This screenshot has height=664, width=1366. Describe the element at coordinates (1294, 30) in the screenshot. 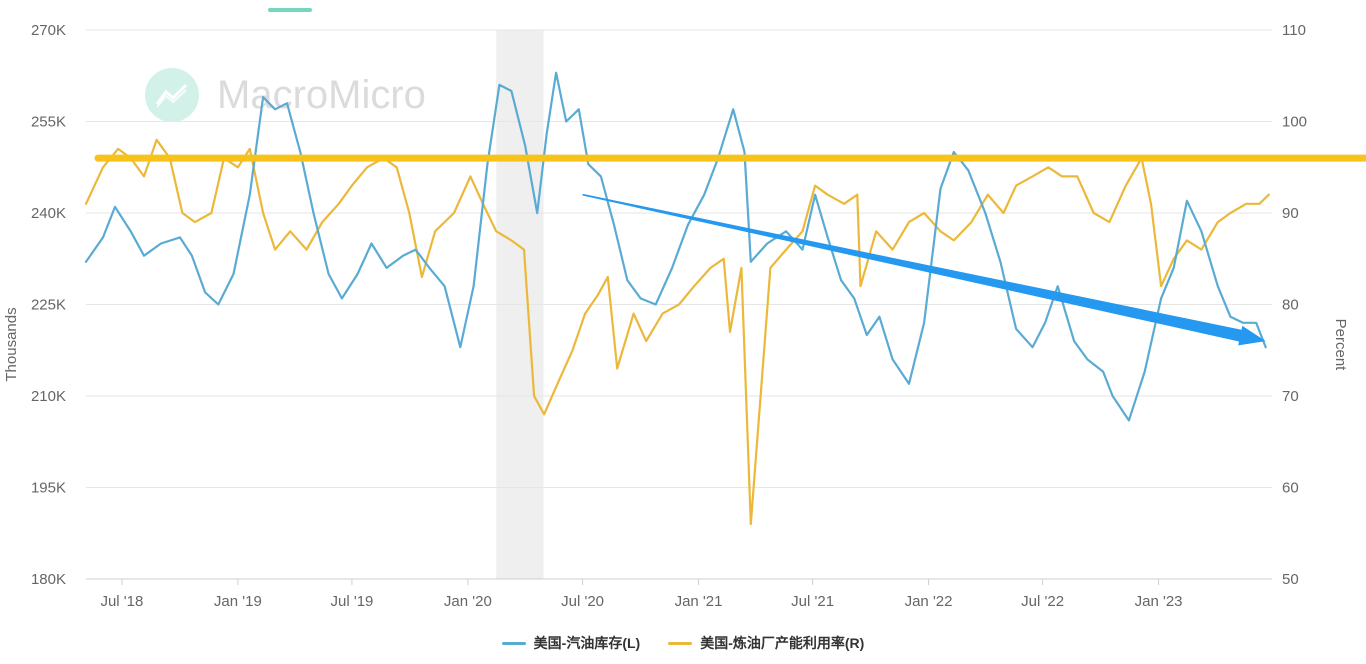

I see `y-right-tick-label-6: 110` at that location.